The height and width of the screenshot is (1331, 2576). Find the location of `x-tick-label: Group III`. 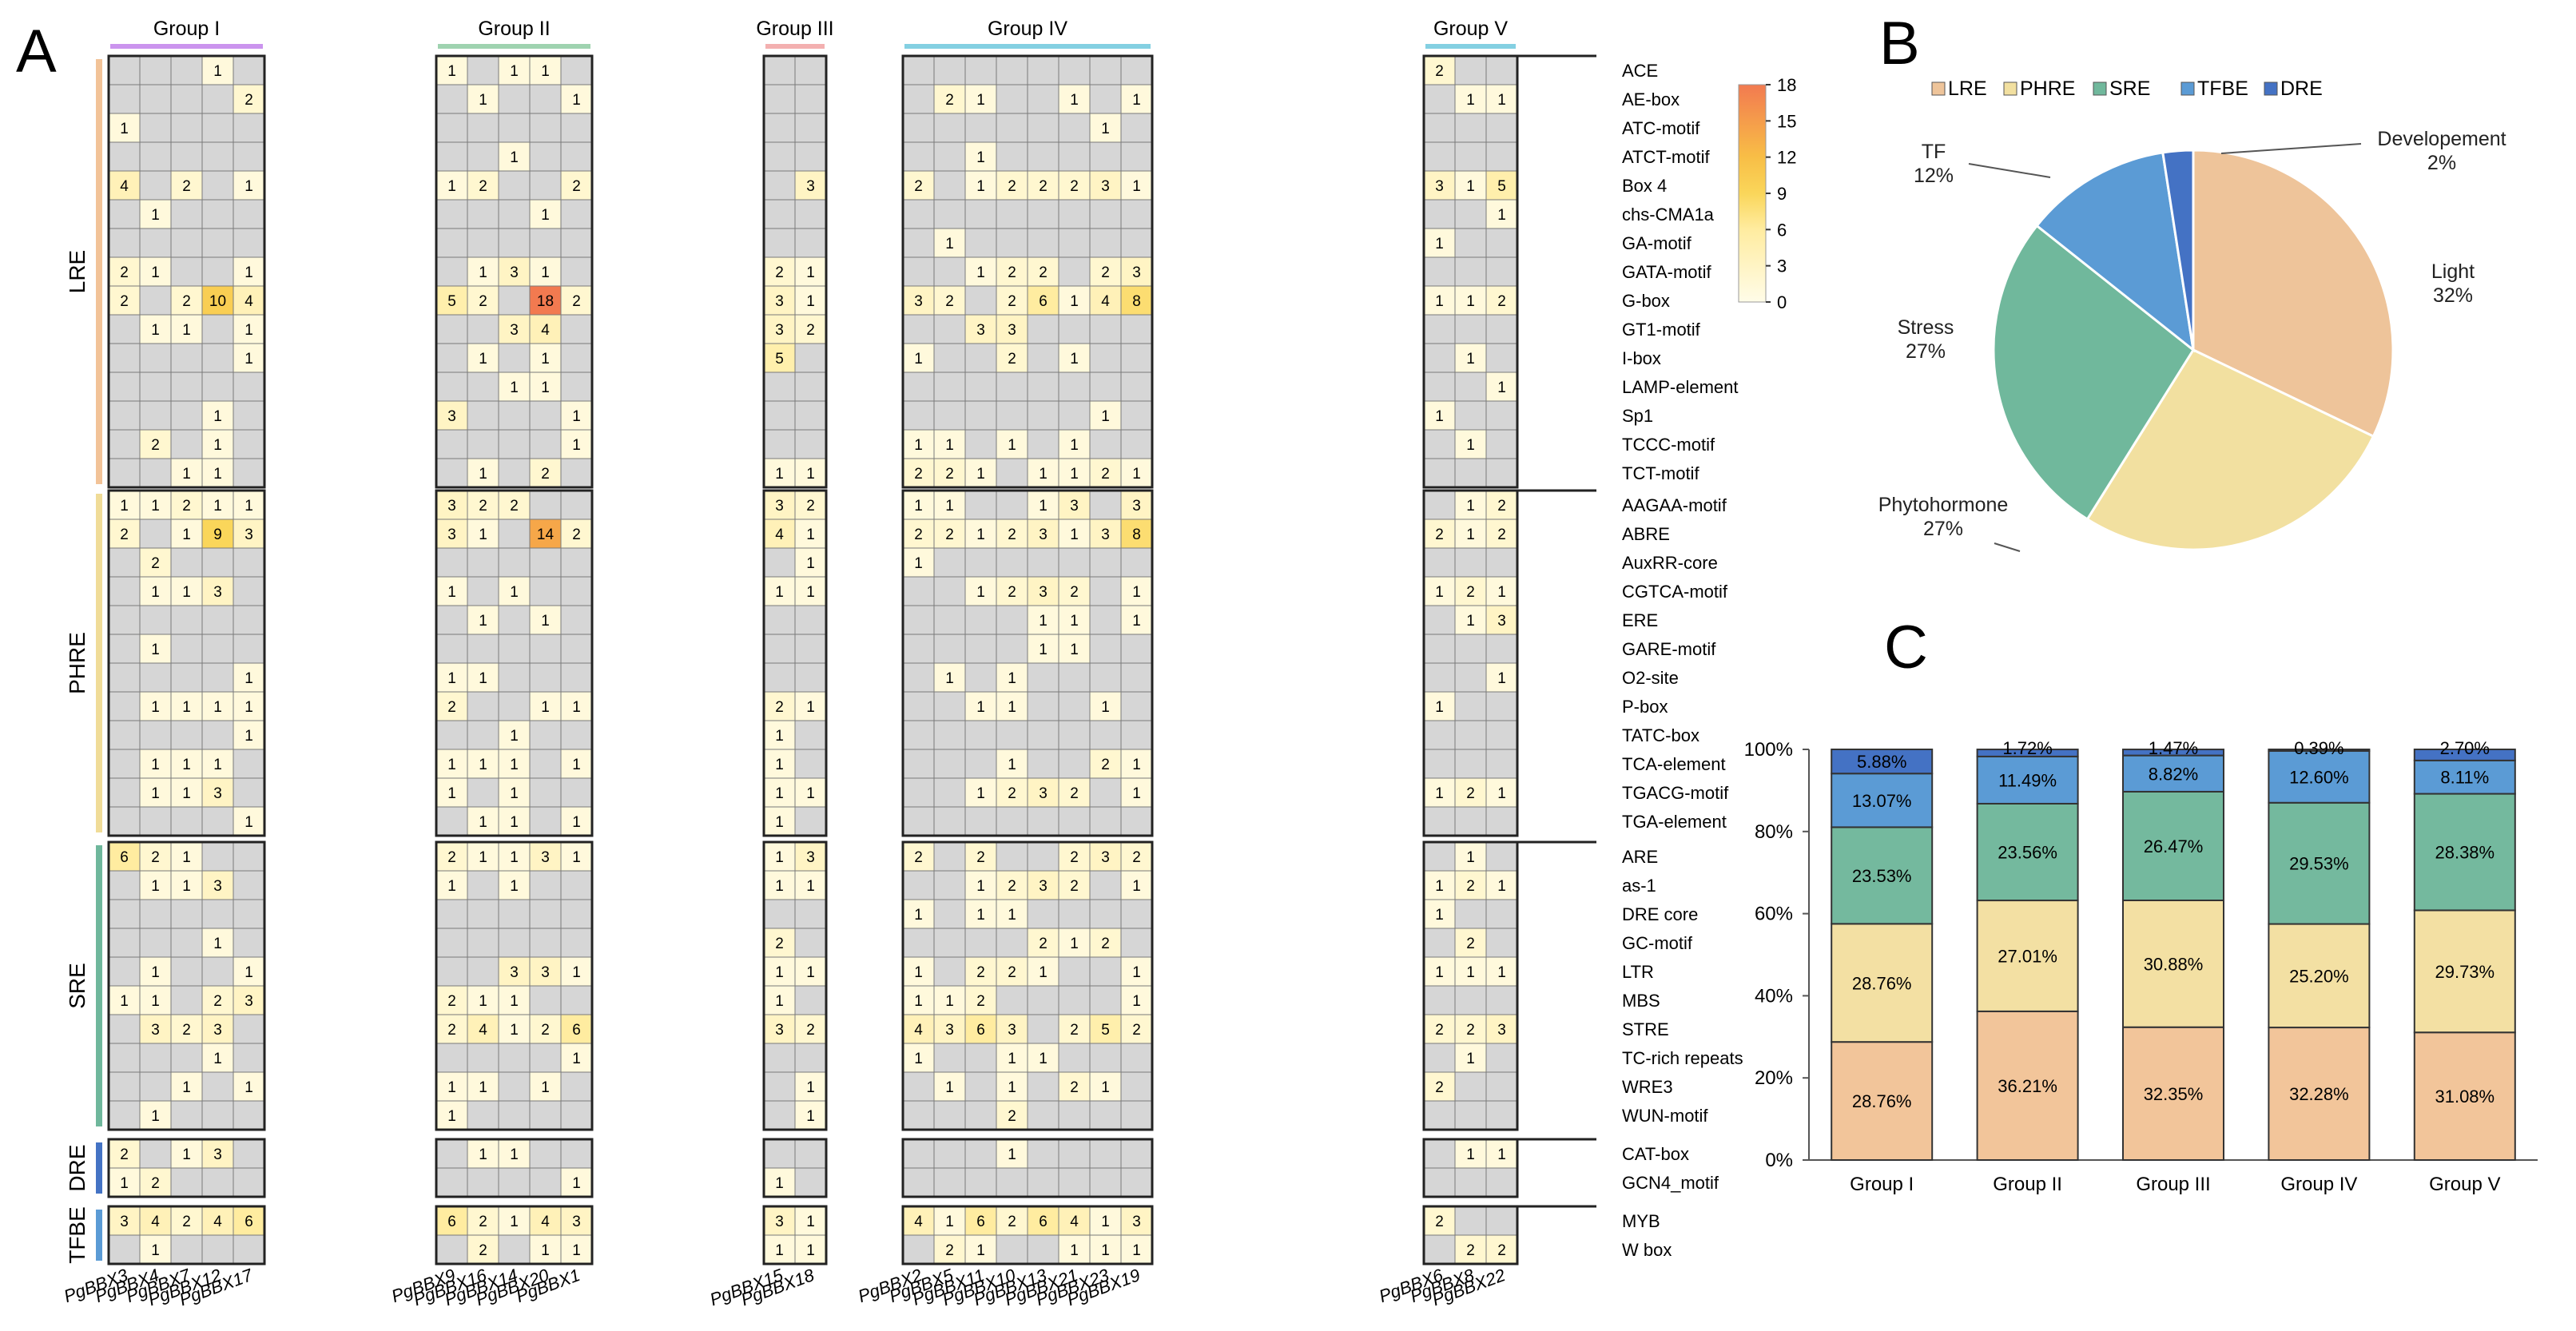

x-tick-label: Group III is located at coordinates (2173, 1184).